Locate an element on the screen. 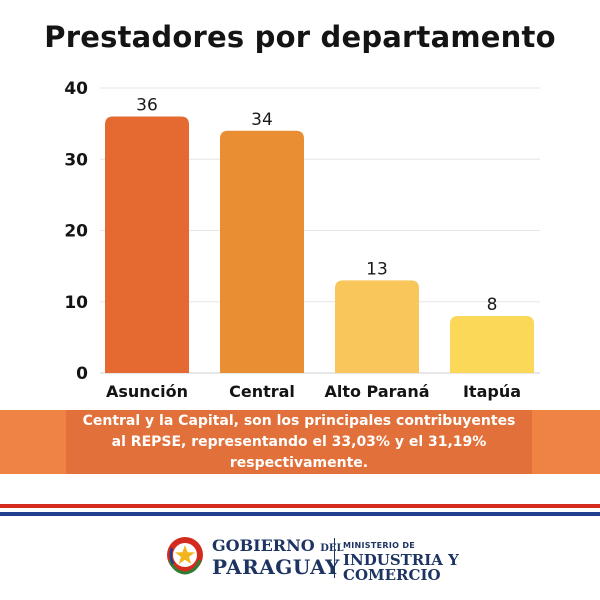  ministerio-logo: MINISTERIO DE INDUSTRIA Y COMERCIO is located at coordinates (401, 560).